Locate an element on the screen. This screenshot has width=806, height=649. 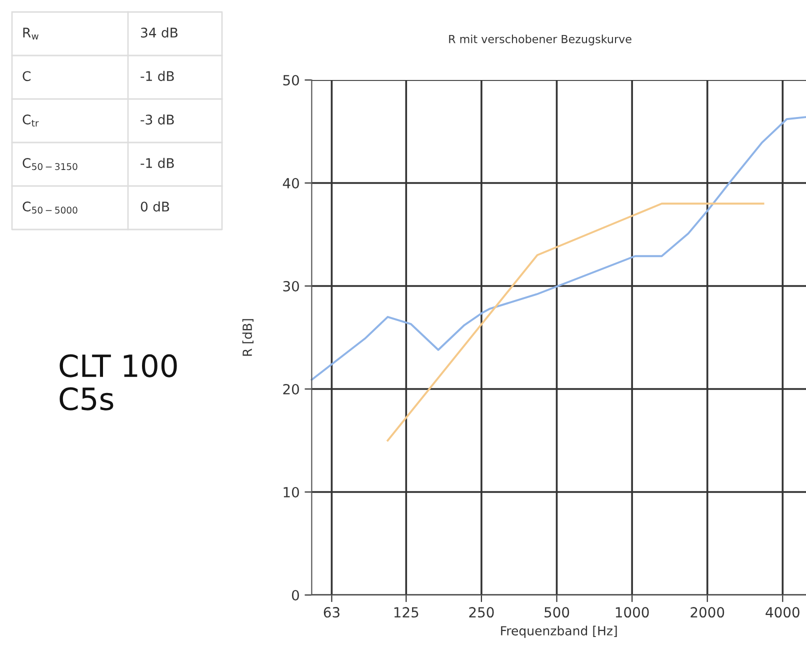
chart-title: R mit verschobener Bezugskurve is located at coordinates (540, 40).